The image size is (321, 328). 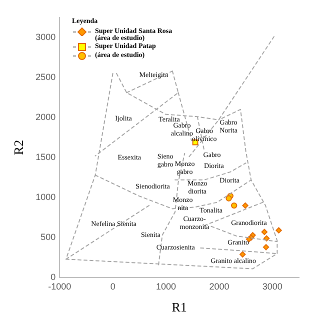 I want to click on y-tick-label: 0, so click(x=53, y=277).